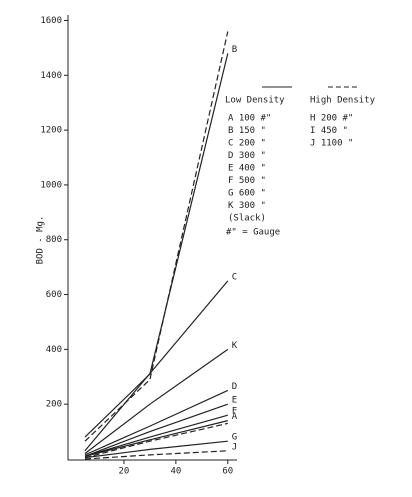  Describe the element at coordinates (247, 206) in the screenshot. I see `legend-entry: K 300 "` at that location.